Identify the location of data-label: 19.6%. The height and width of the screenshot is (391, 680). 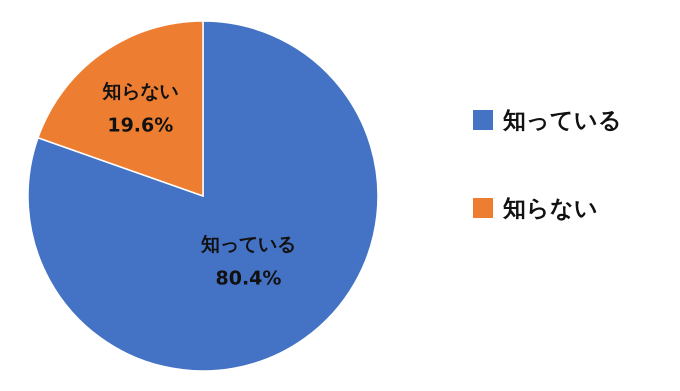
(140, 125).